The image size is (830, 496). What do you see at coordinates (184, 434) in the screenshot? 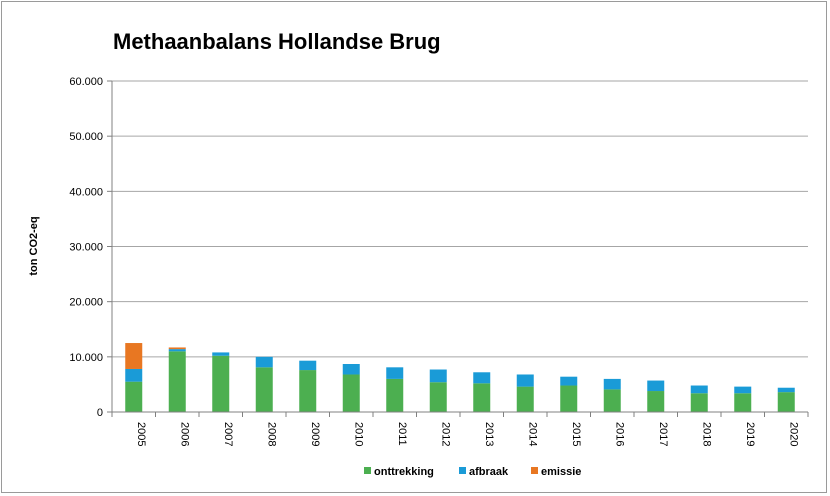
I see `x-tick-label: 2006` at bounding box center [184, 434].